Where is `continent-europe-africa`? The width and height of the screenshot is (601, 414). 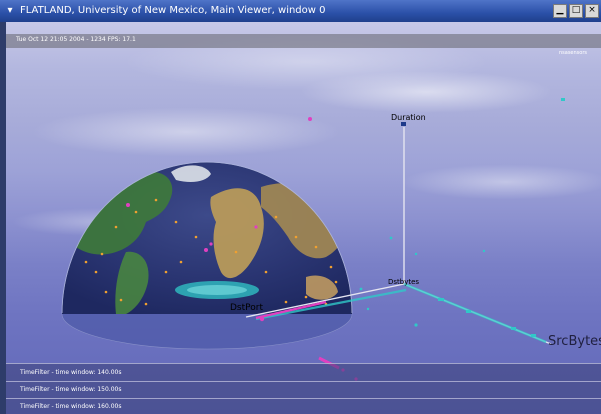 continent-europe-africa is located at coordinates (237, 233).